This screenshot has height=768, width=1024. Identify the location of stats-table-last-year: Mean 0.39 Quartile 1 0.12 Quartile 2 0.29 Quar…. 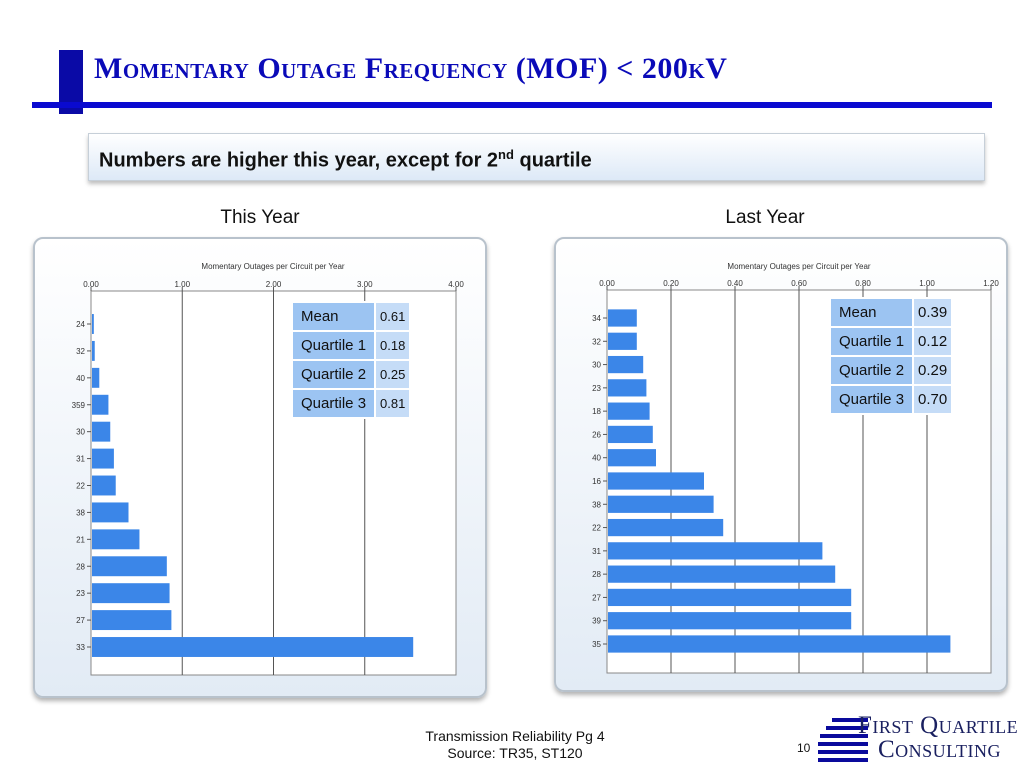
(891, 356).